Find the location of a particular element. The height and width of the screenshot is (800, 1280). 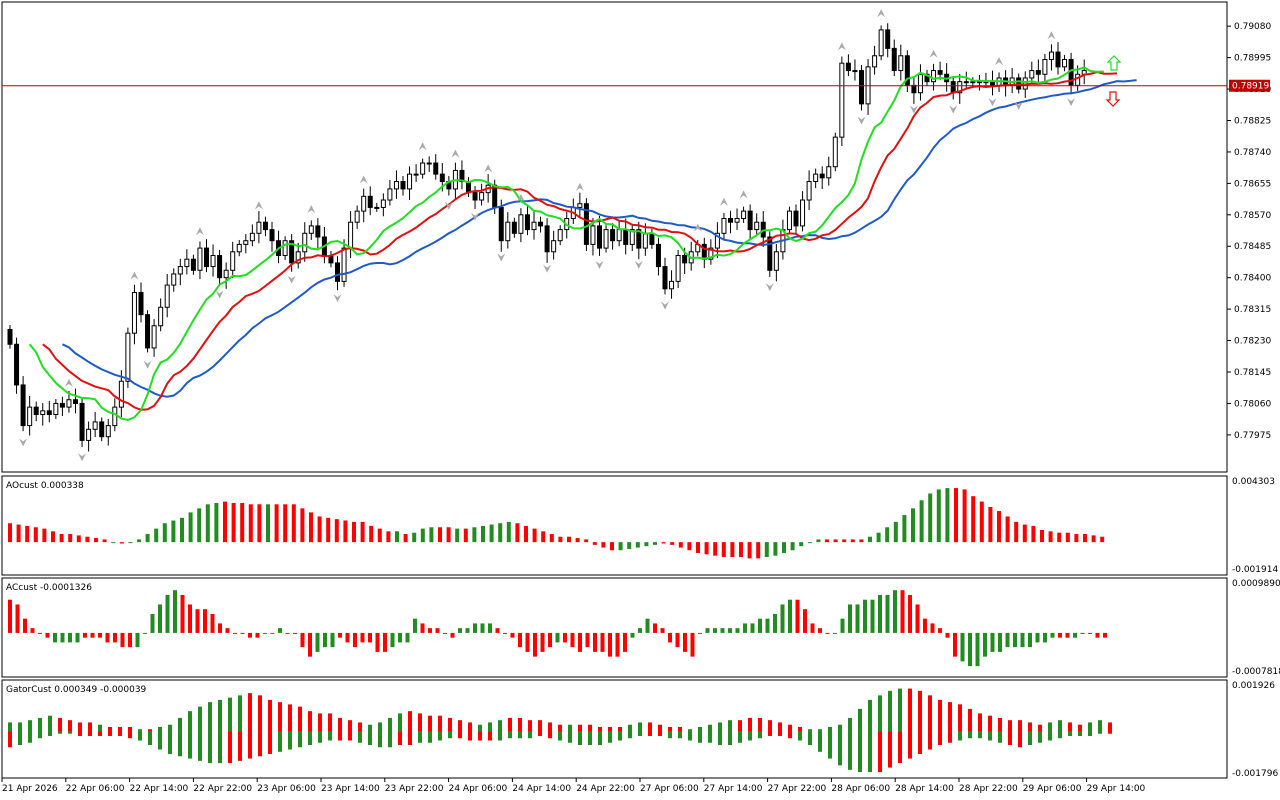

gator-pane-frame is located at coordinates (614, 729).